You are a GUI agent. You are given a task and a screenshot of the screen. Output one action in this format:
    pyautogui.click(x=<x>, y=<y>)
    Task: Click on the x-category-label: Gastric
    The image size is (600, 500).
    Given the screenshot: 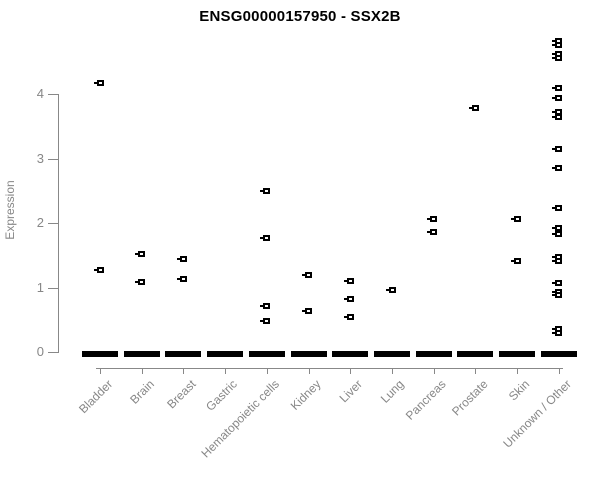 What is the action you would take?
    pyautogui.click(x=222, y=395)
    